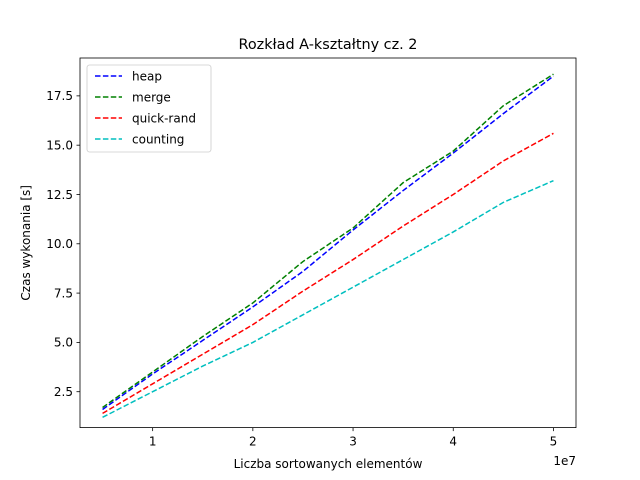 The width and height of the screenshot is (640, 480). Describe the element at coordinates (63, 343) in the screenshot. I see `y-tick-label: 5.0` at that location.